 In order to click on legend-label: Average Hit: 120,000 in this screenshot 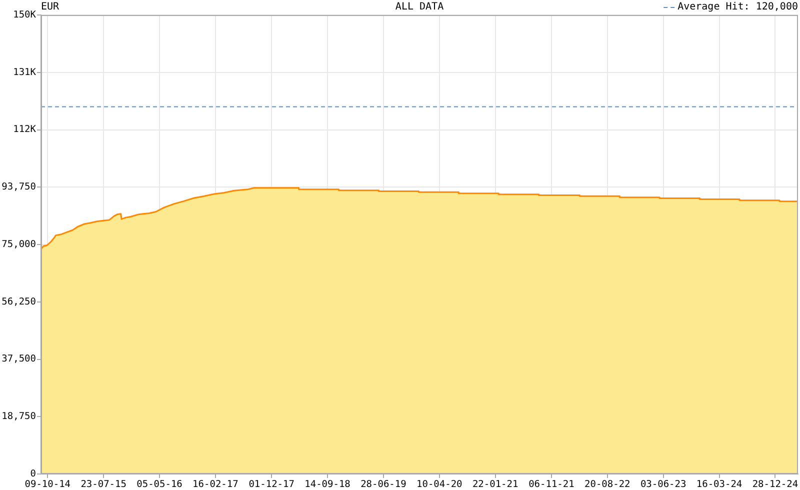, I will do `click(738, 7)`.